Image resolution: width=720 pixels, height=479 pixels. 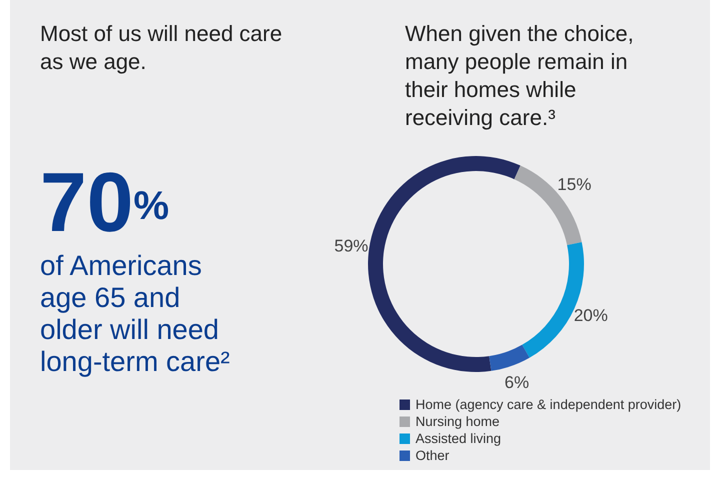 What do you see at coordinates (351, 246) in the screenshot?
I see `data-label: 59%` at bounding box center [351, 246].